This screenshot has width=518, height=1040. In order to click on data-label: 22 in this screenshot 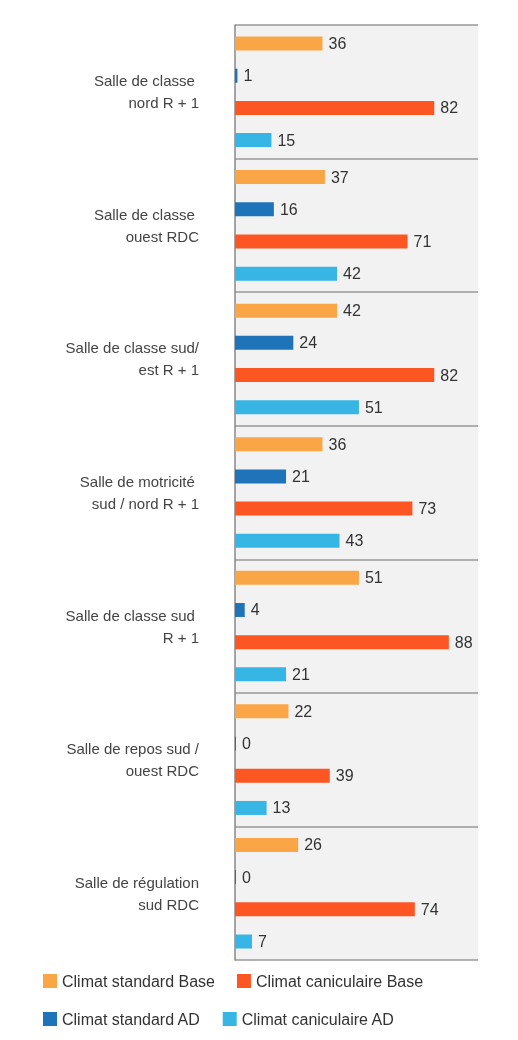, I will do `click(303, 711)`.